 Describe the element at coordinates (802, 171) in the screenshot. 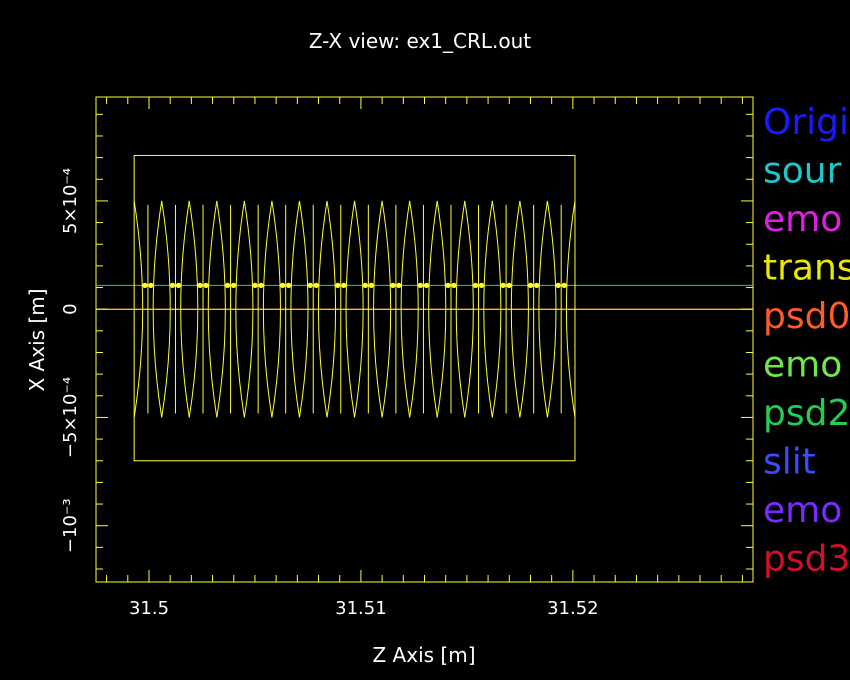

I see `legend-entry: sour` at that location.